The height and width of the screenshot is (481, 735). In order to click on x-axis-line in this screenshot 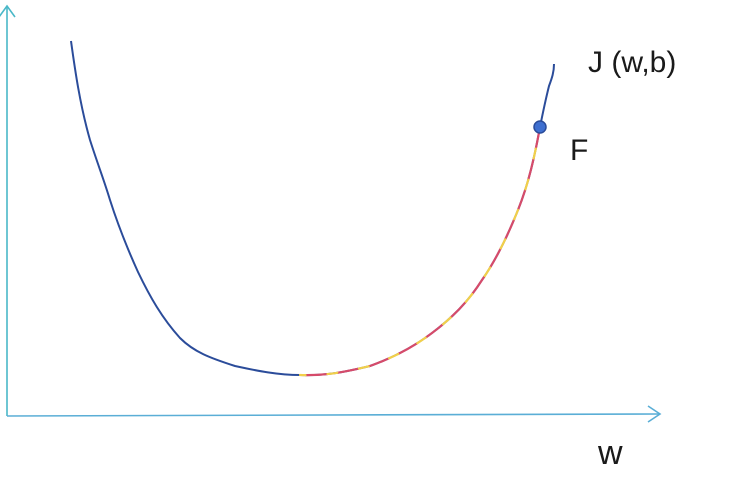, I will do `click(333, 415)`.